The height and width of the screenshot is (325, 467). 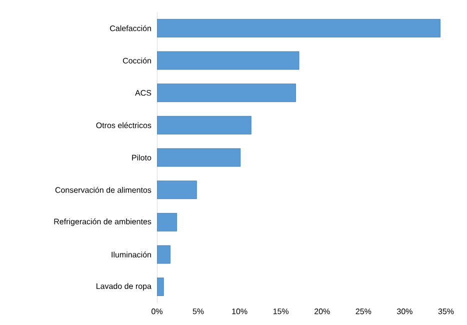 What do you see at coordinates (124, 287) in the screenshot?
I see `y-tick-label: Lavado de ropa` at bounding box center [124, 287].